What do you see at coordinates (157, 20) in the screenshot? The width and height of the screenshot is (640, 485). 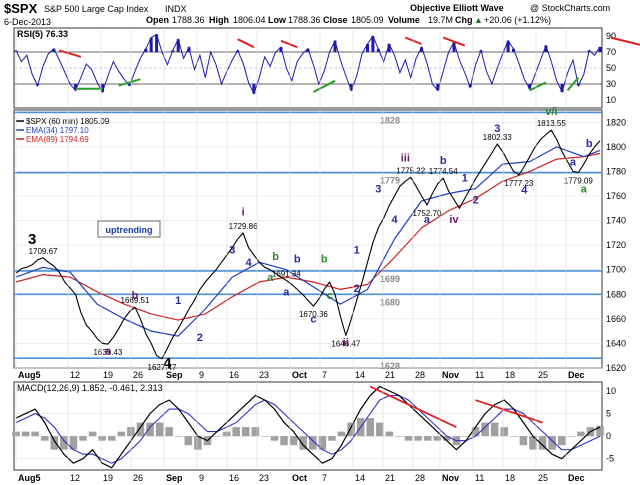 I see `open-label: Open` at bounding box center [157, 20].